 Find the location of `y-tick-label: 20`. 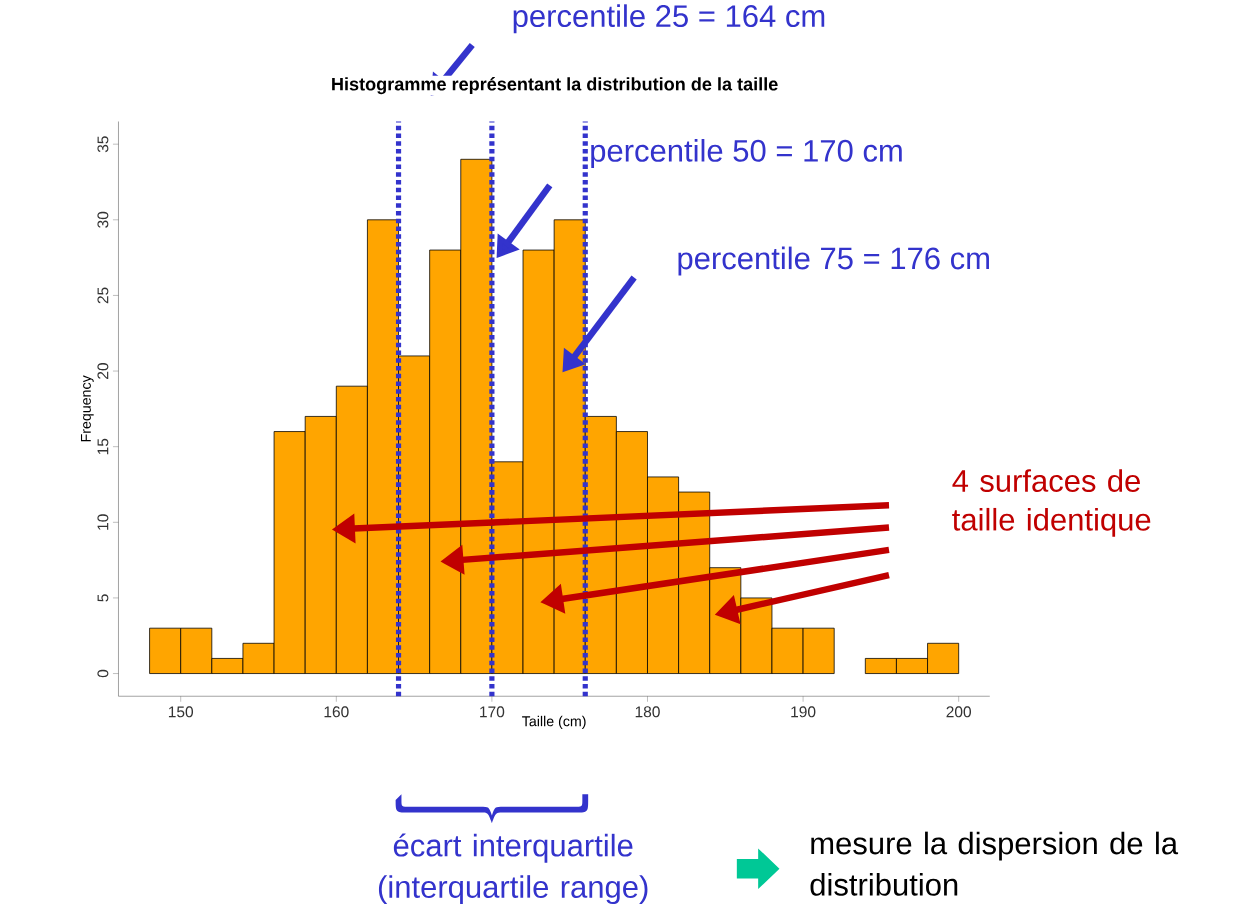

y-tick-label: 20 is located at coordinates (103, 370).